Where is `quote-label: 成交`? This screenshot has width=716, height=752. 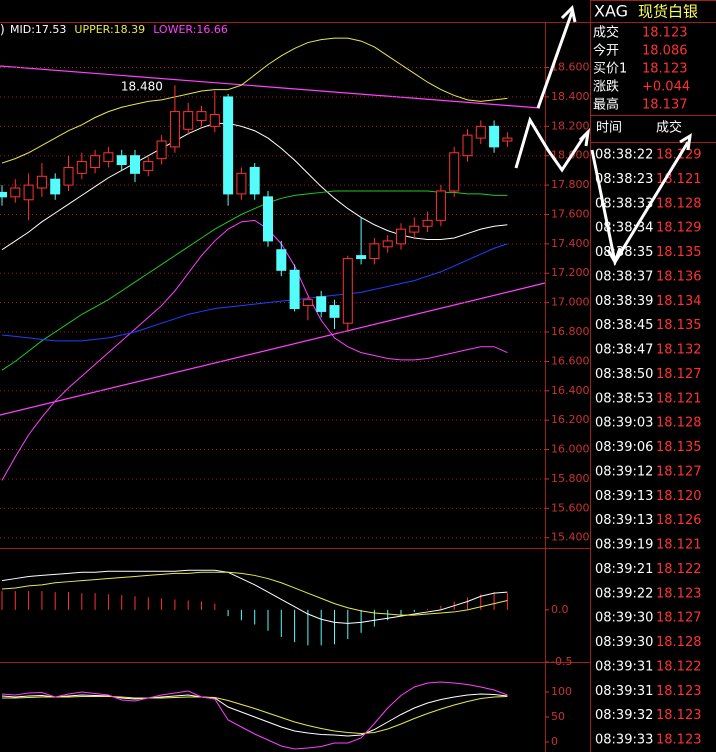
quote-label: 成交 is located at coordinates (606, 33).